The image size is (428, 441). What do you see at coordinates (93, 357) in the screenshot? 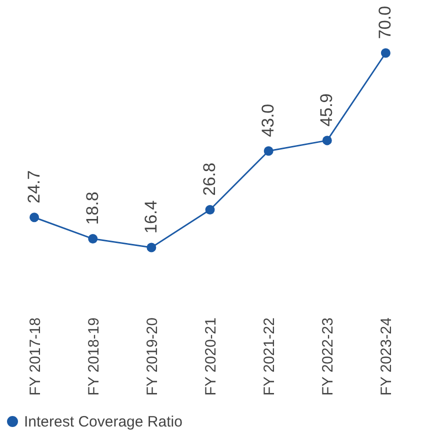
I see `x-tick-label: FY 2018-19` at bounding box center [93, 357].